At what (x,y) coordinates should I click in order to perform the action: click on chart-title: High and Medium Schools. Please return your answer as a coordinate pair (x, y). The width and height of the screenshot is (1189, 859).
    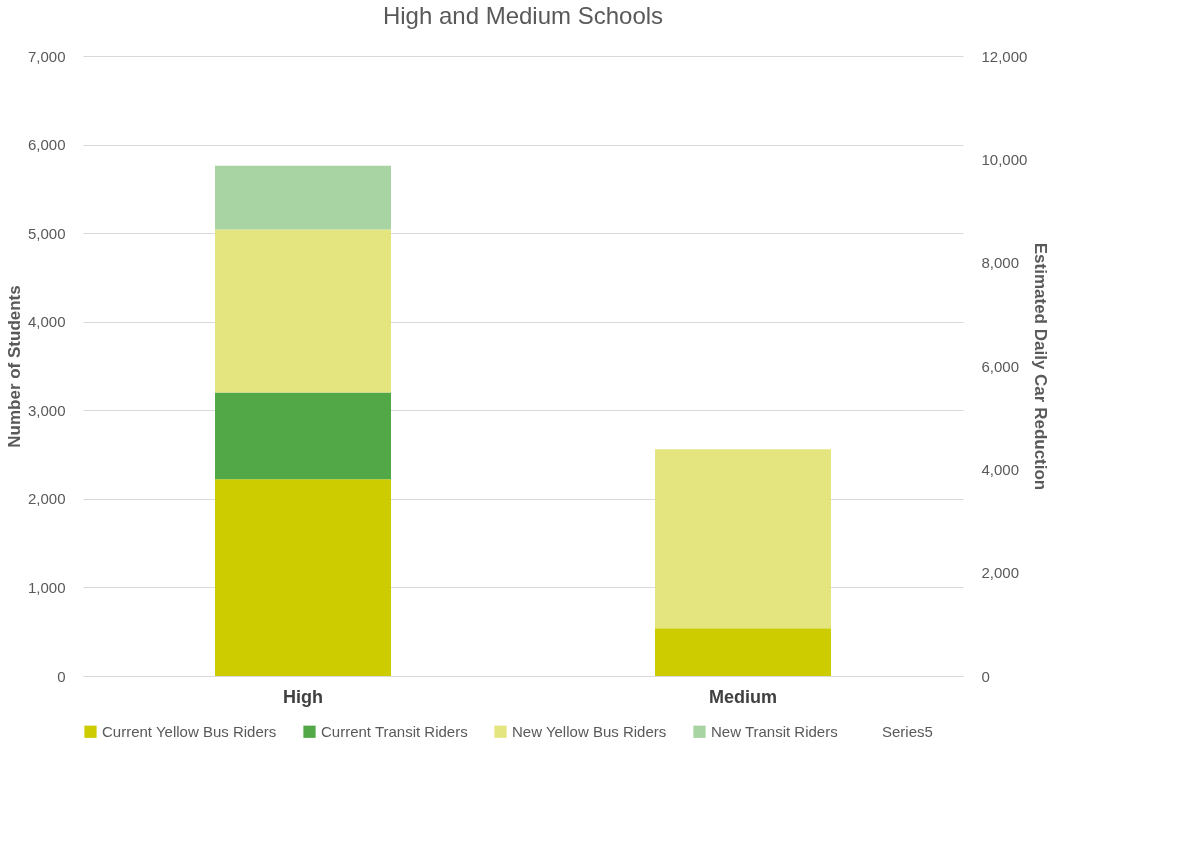
    Looking at the image, I should click on (523, 15).